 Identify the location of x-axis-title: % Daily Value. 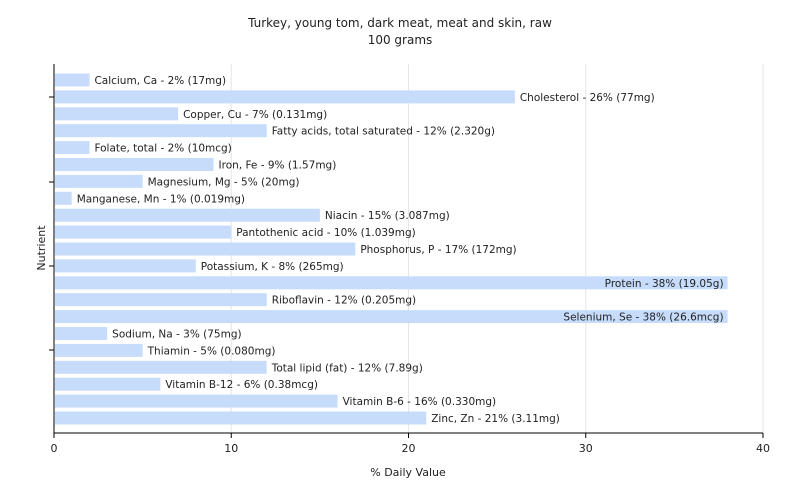
(408, 472).